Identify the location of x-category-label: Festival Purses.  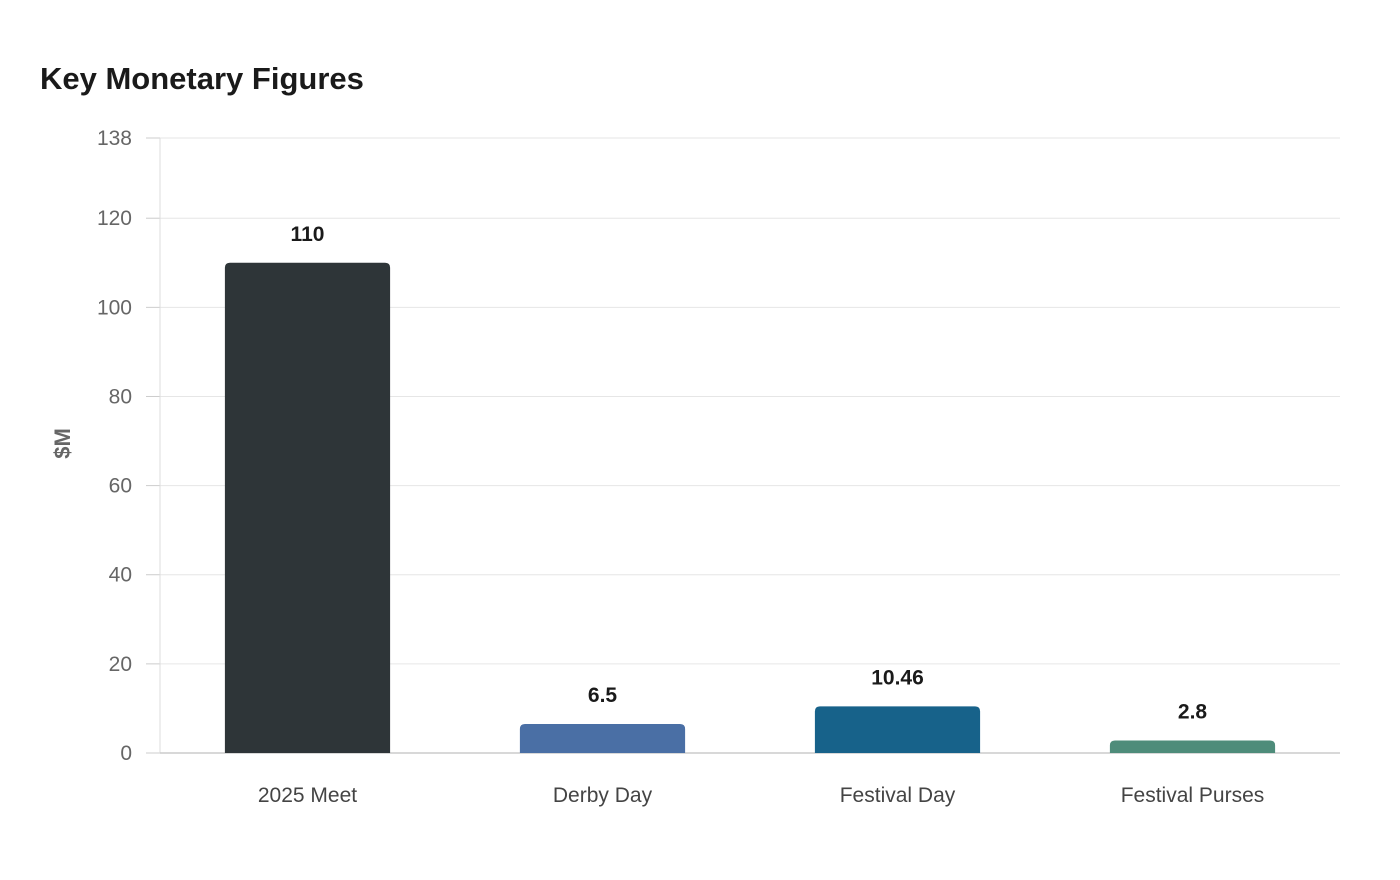
(1193, 795).